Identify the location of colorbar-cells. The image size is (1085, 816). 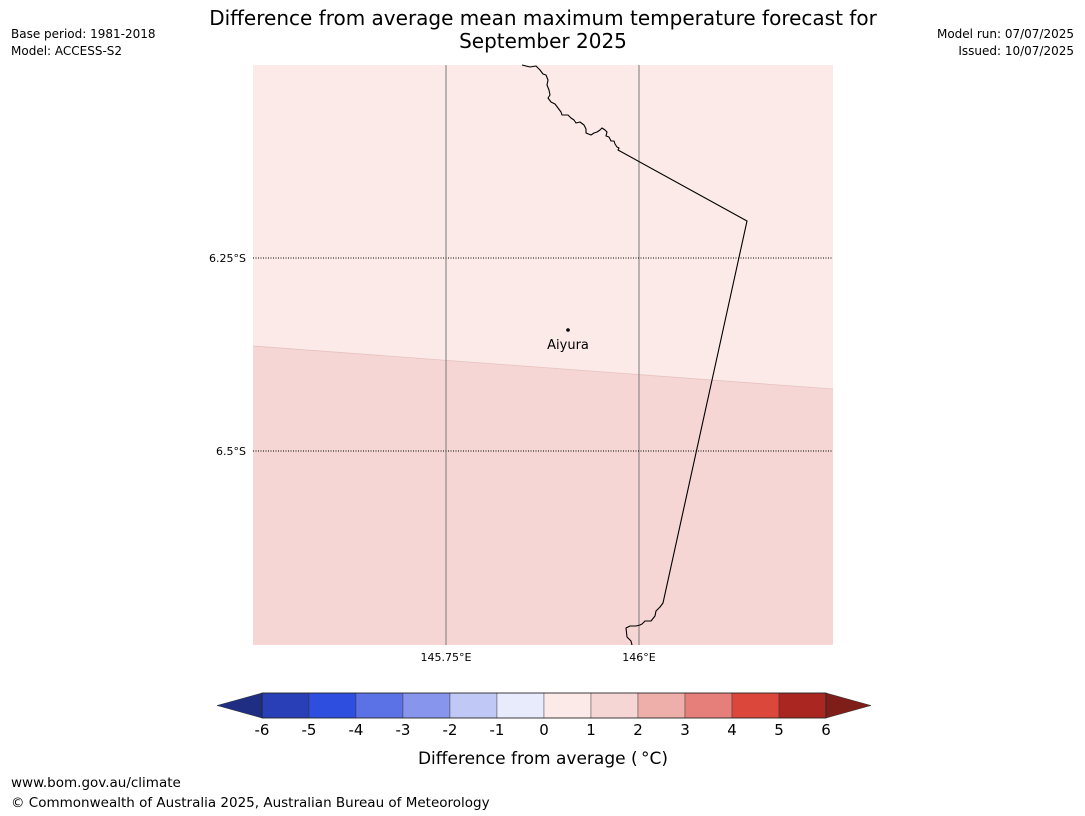
(544, 705).